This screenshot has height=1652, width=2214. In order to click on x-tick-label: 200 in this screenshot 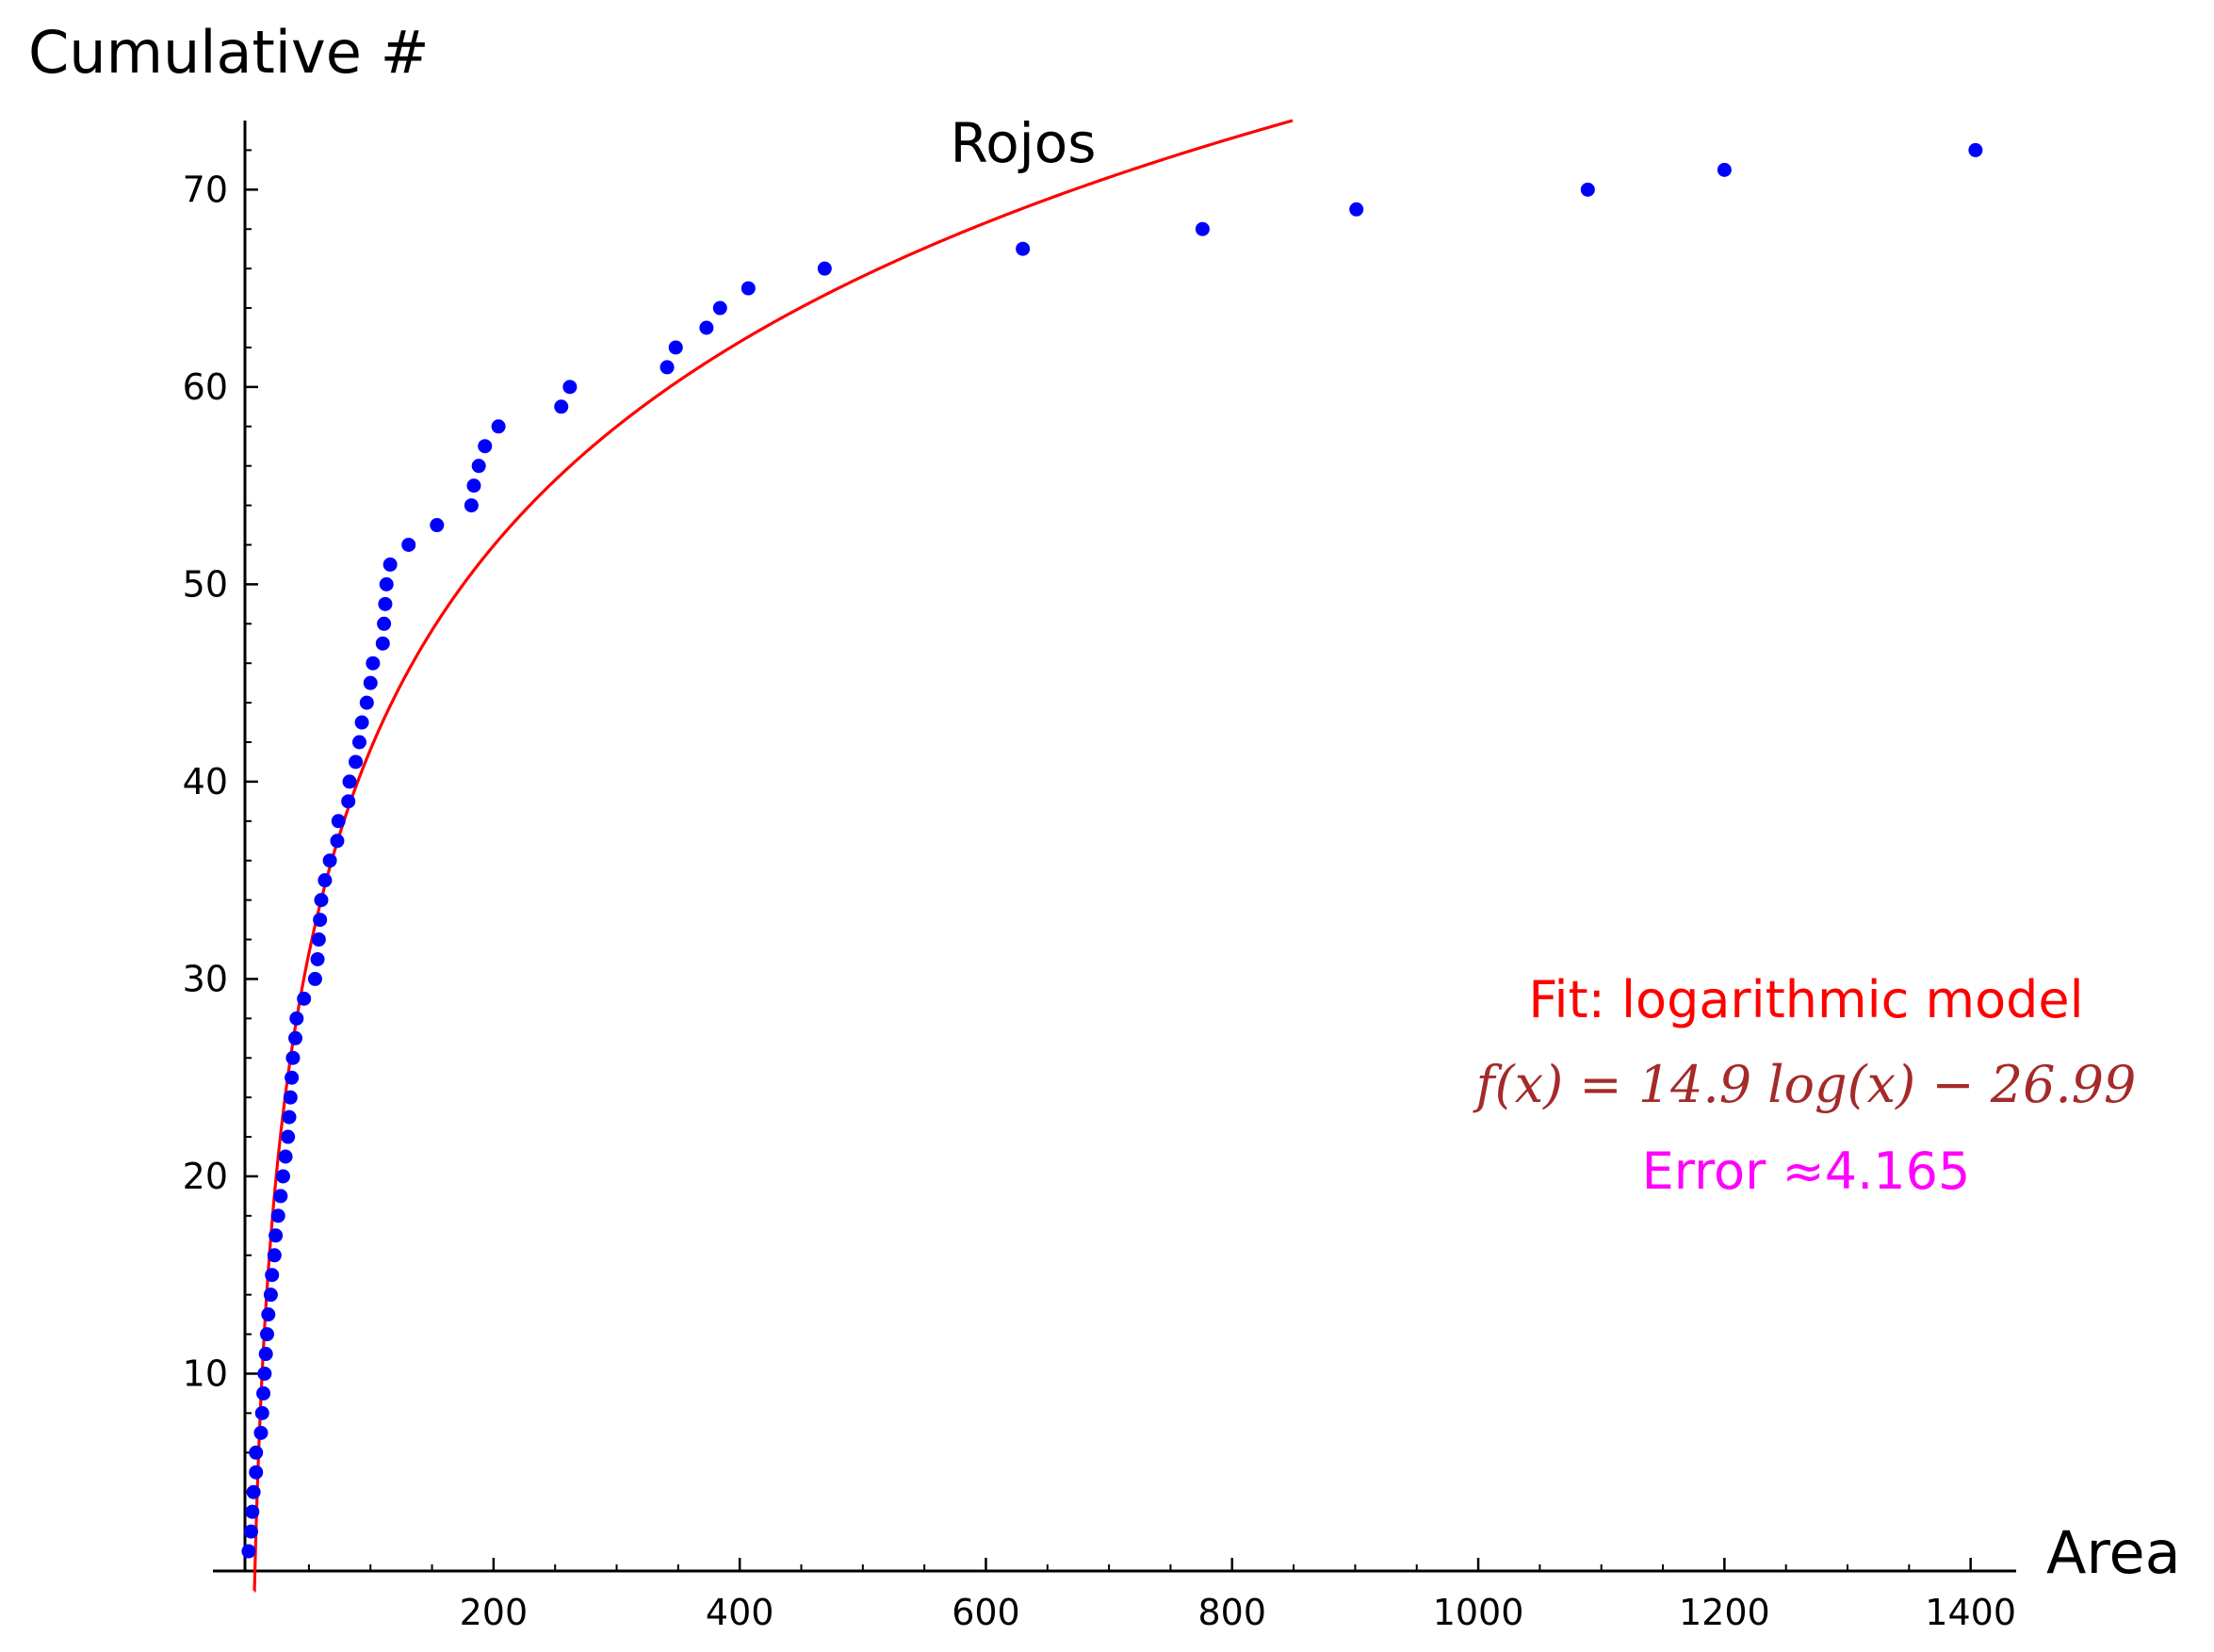, I will do `click(494, 1613)`.